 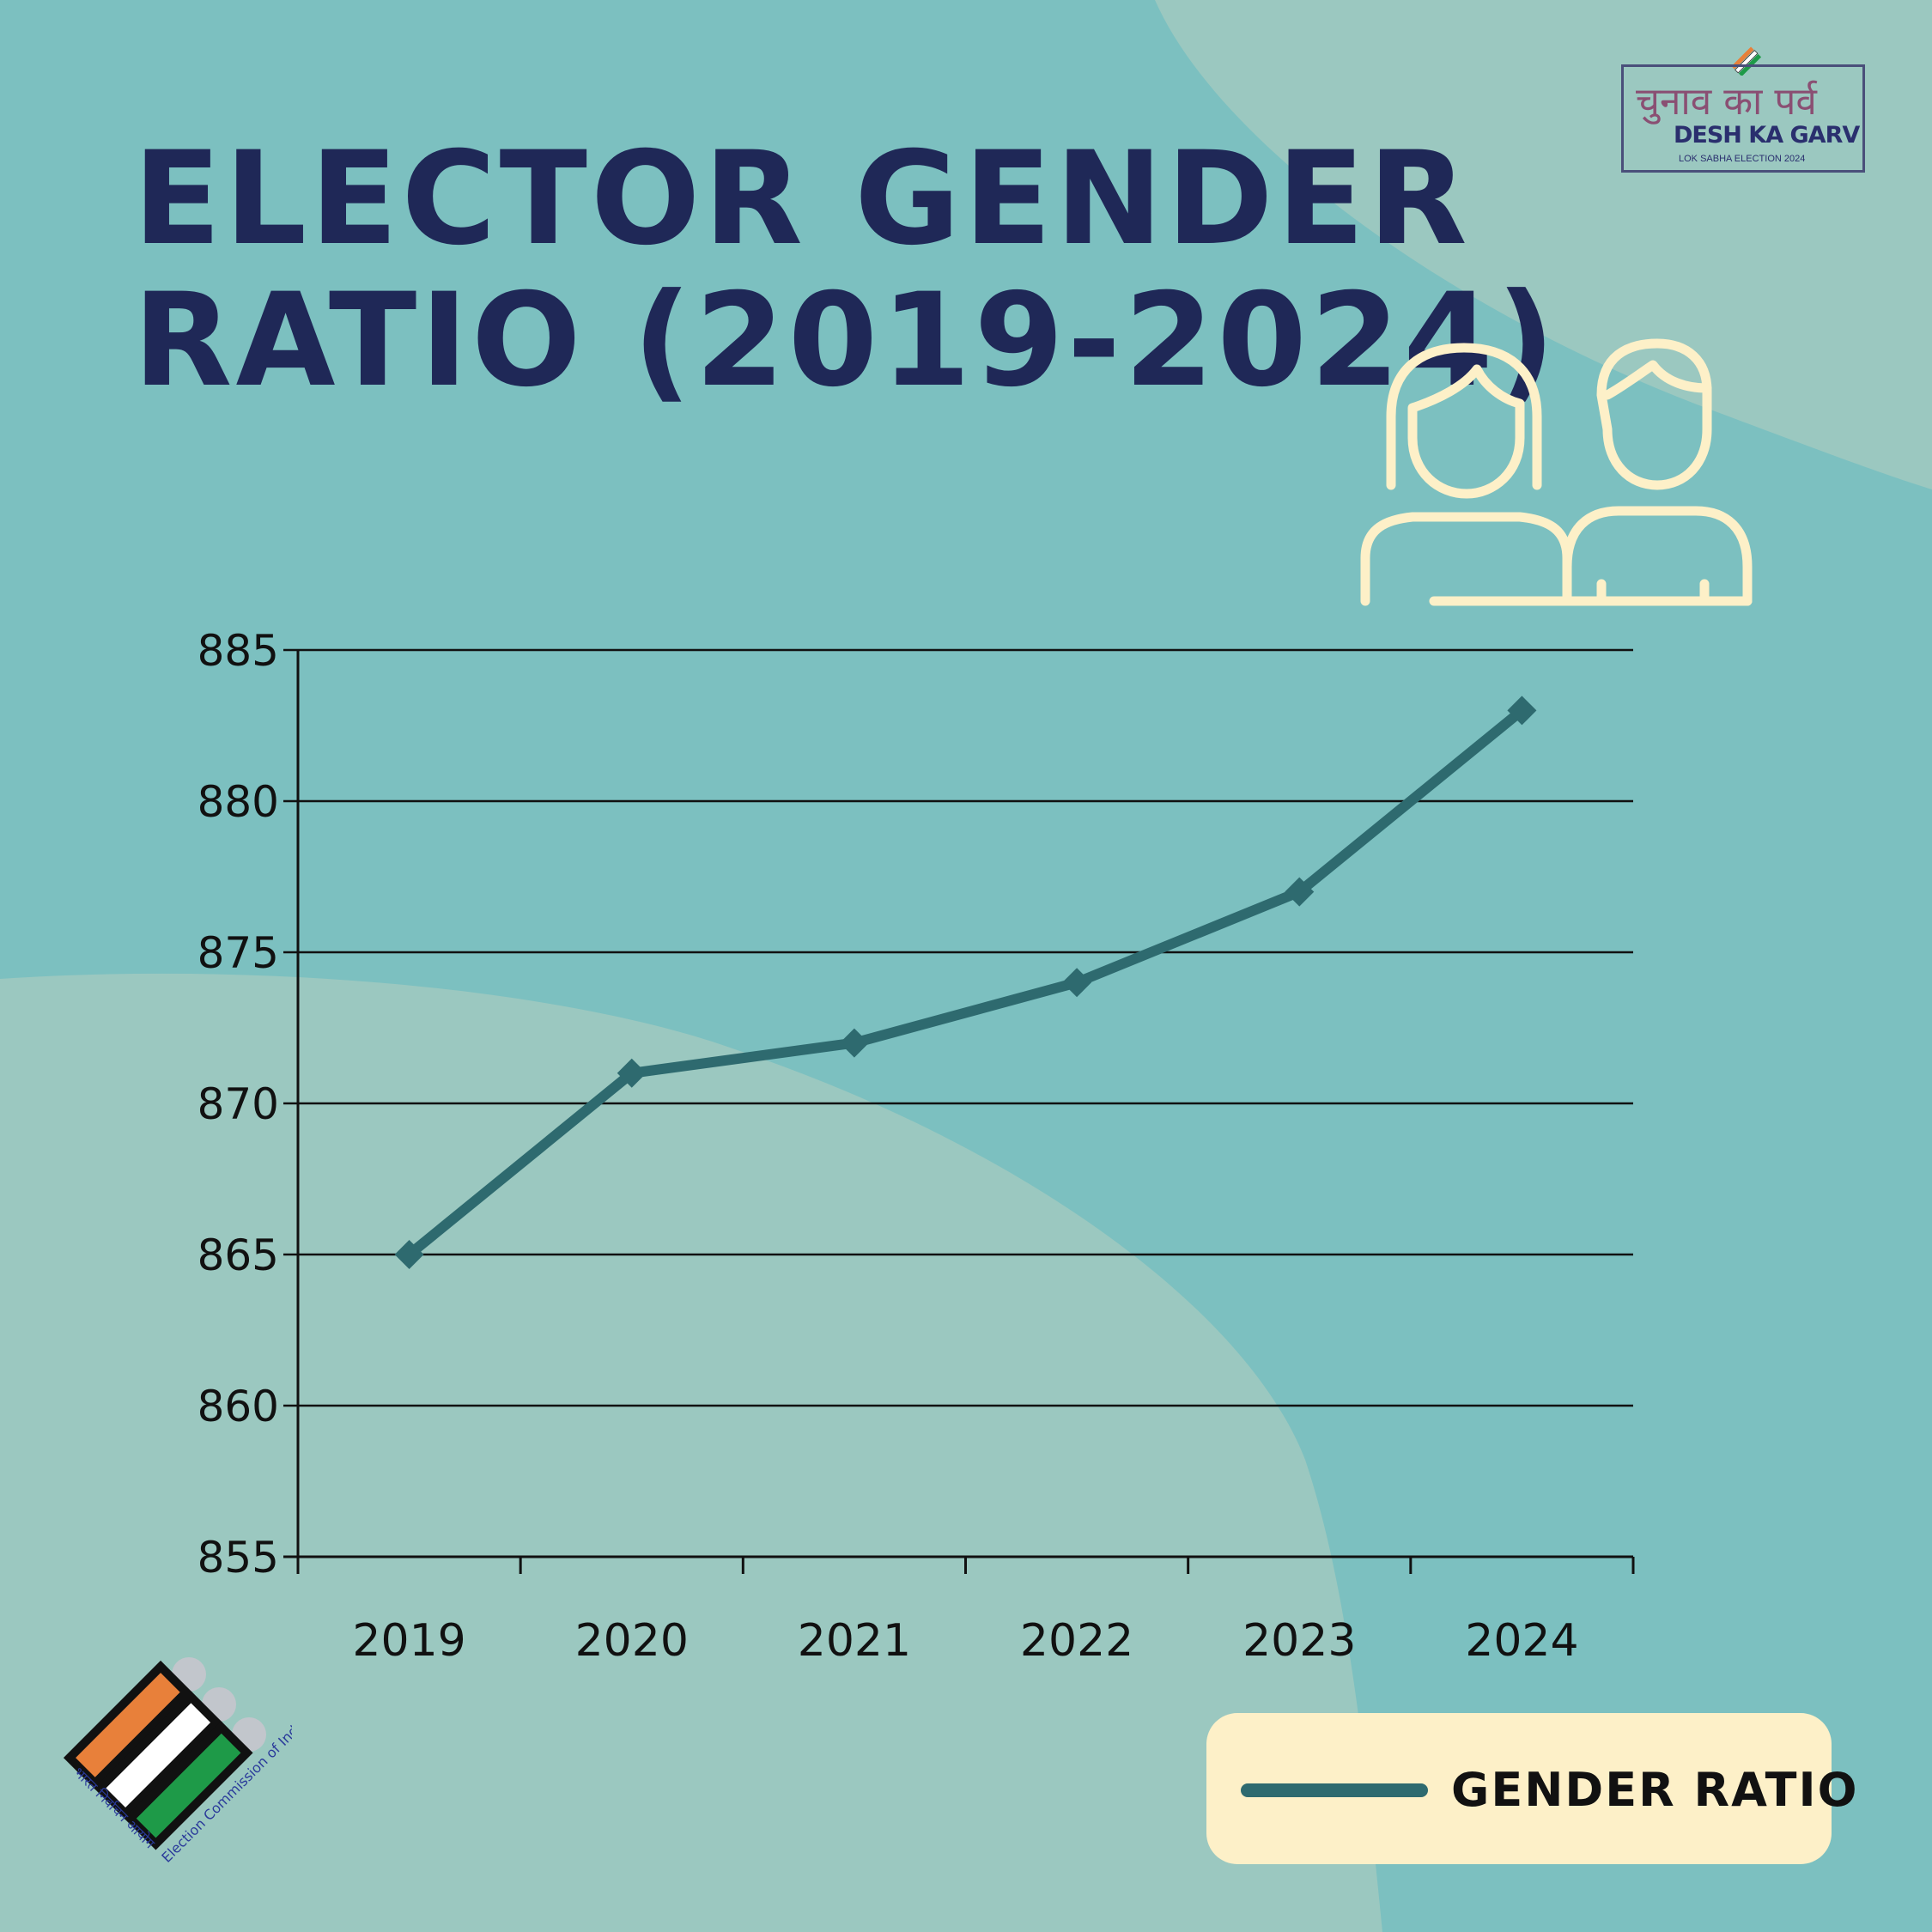 I want to click on page-title: ELECTOR GENDER RATIO (2019-2024), so click(x=845, y=270).